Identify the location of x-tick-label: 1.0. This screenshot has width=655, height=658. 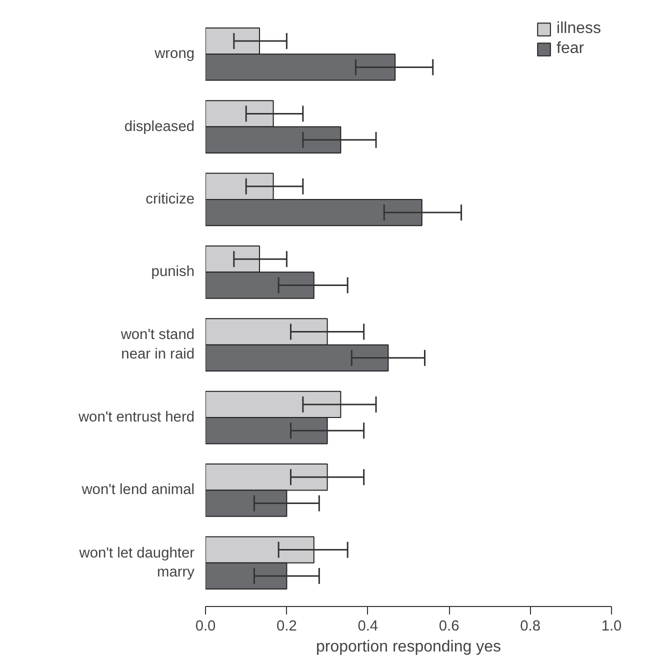
(611, 626).